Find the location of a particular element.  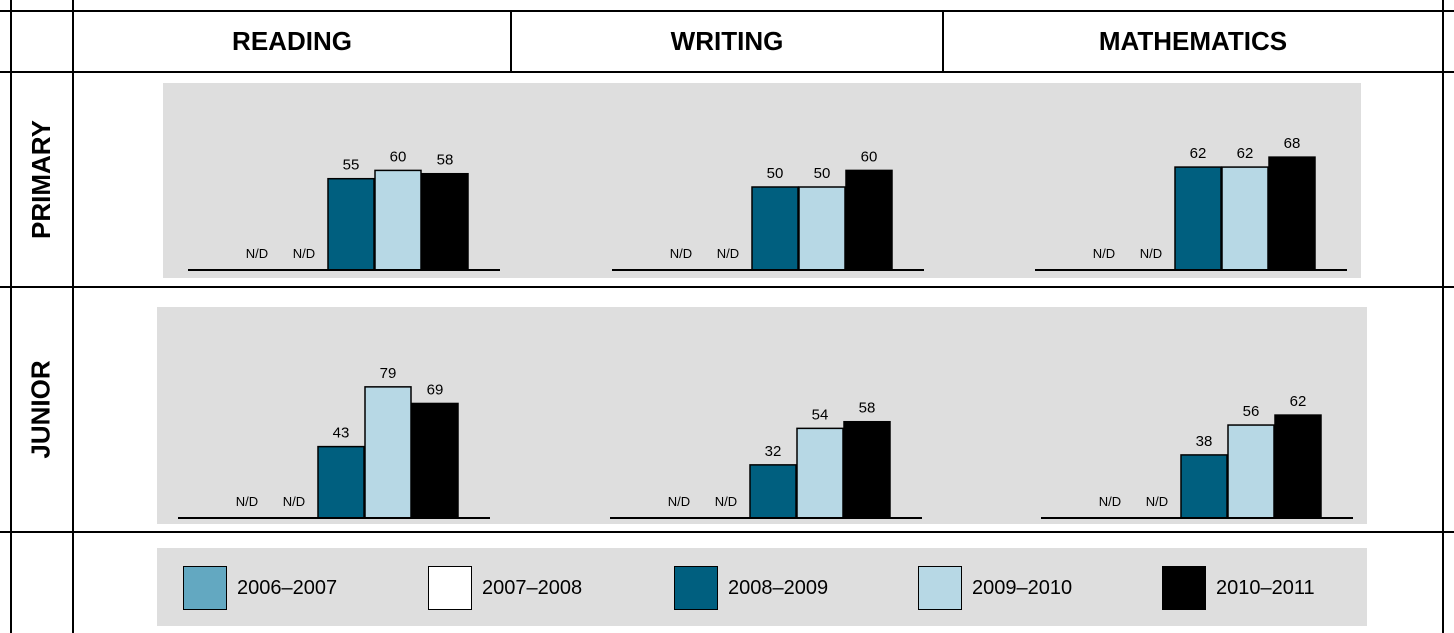

junior-mathematics-value-label-4: 62 is located at coordinates (1298, 401).